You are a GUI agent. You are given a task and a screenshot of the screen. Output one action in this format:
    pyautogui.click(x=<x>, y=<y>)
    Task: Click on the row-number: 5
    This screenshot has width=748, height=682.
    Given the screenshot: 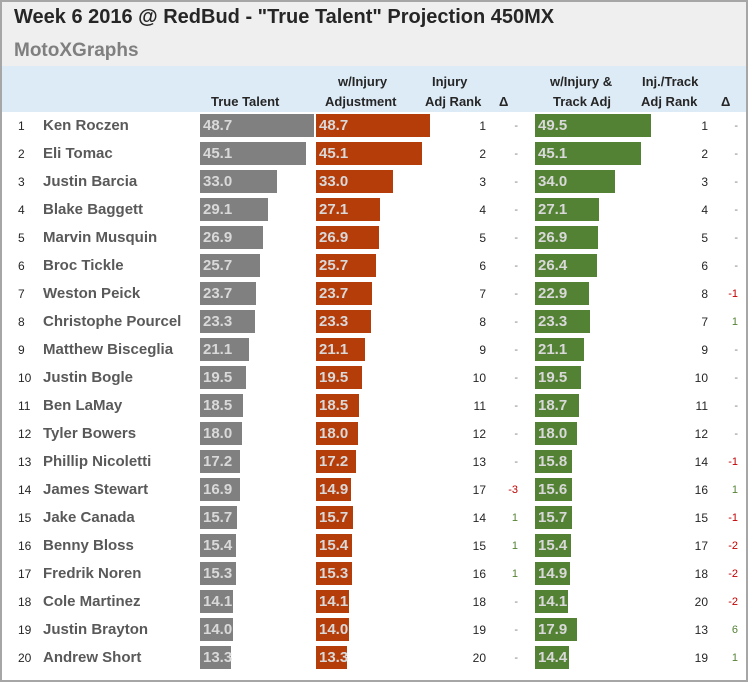 What is the action you would take?
    pyautogui.click(x=21, y=238)
    